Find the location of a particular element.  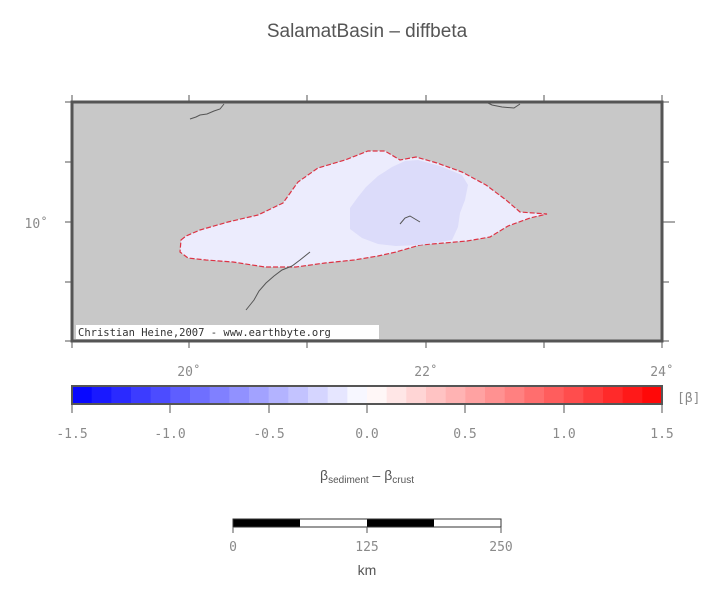

scale-tick-label: 0 is located at coordinates (233, 547).